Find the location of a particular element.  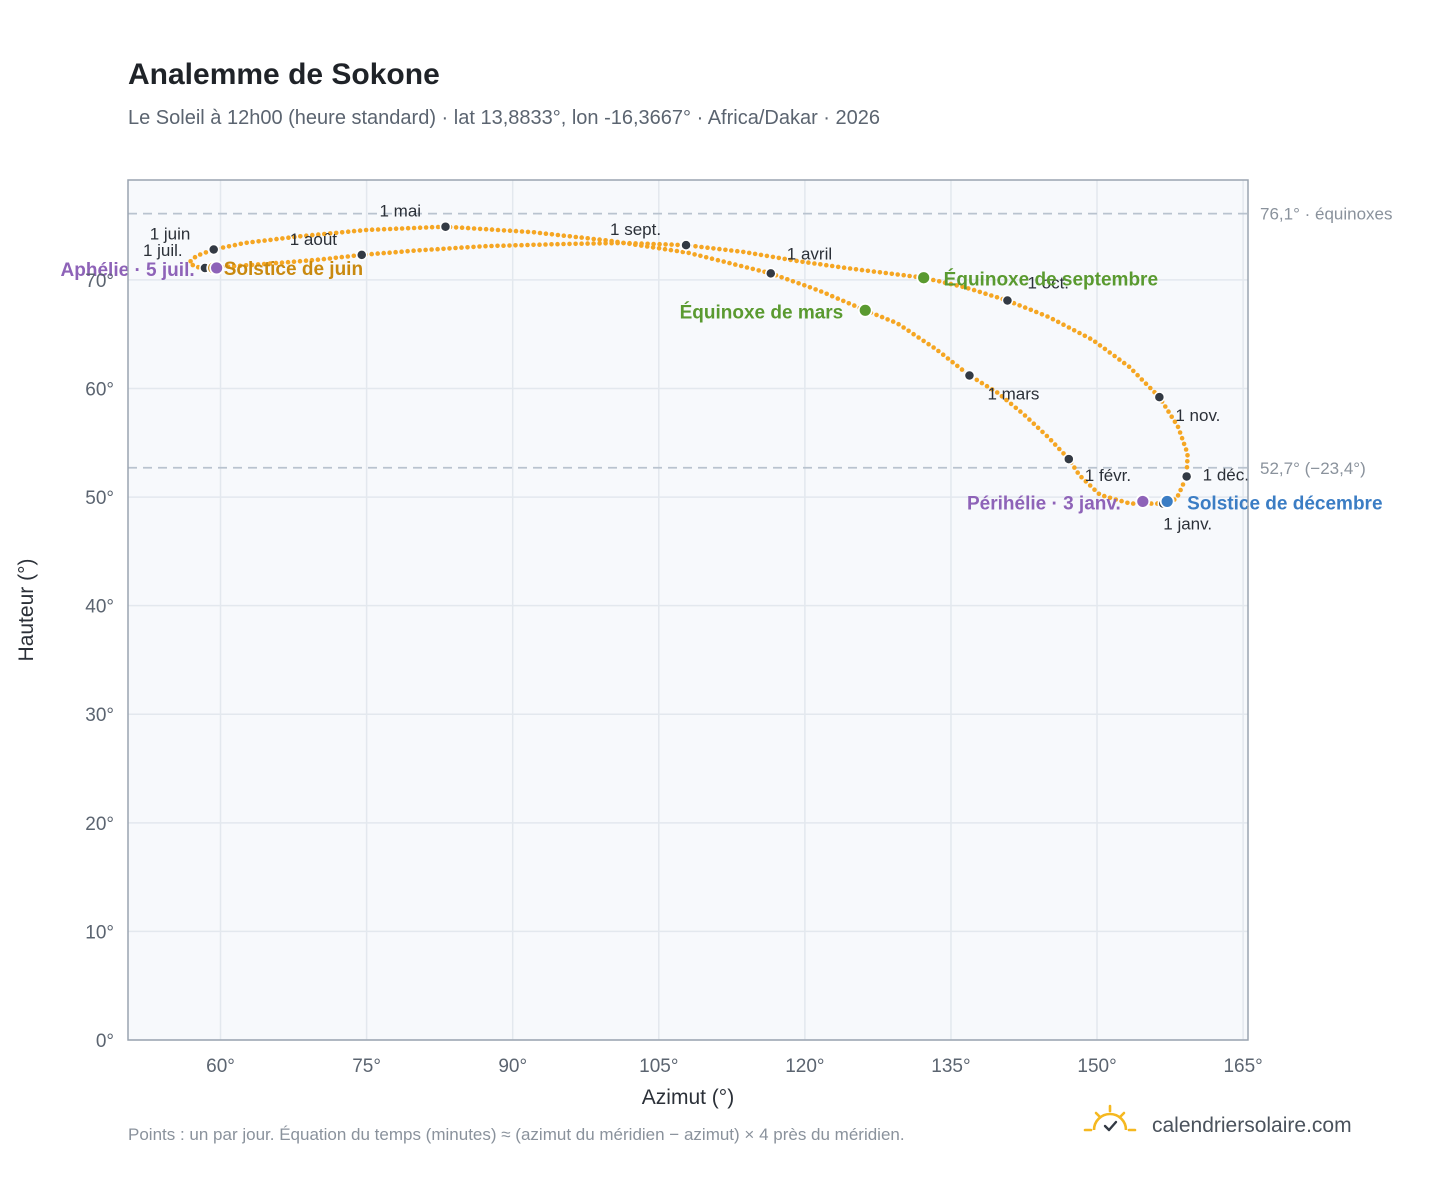

x-tick-label: 105° is located at coordinates (658, 1066).